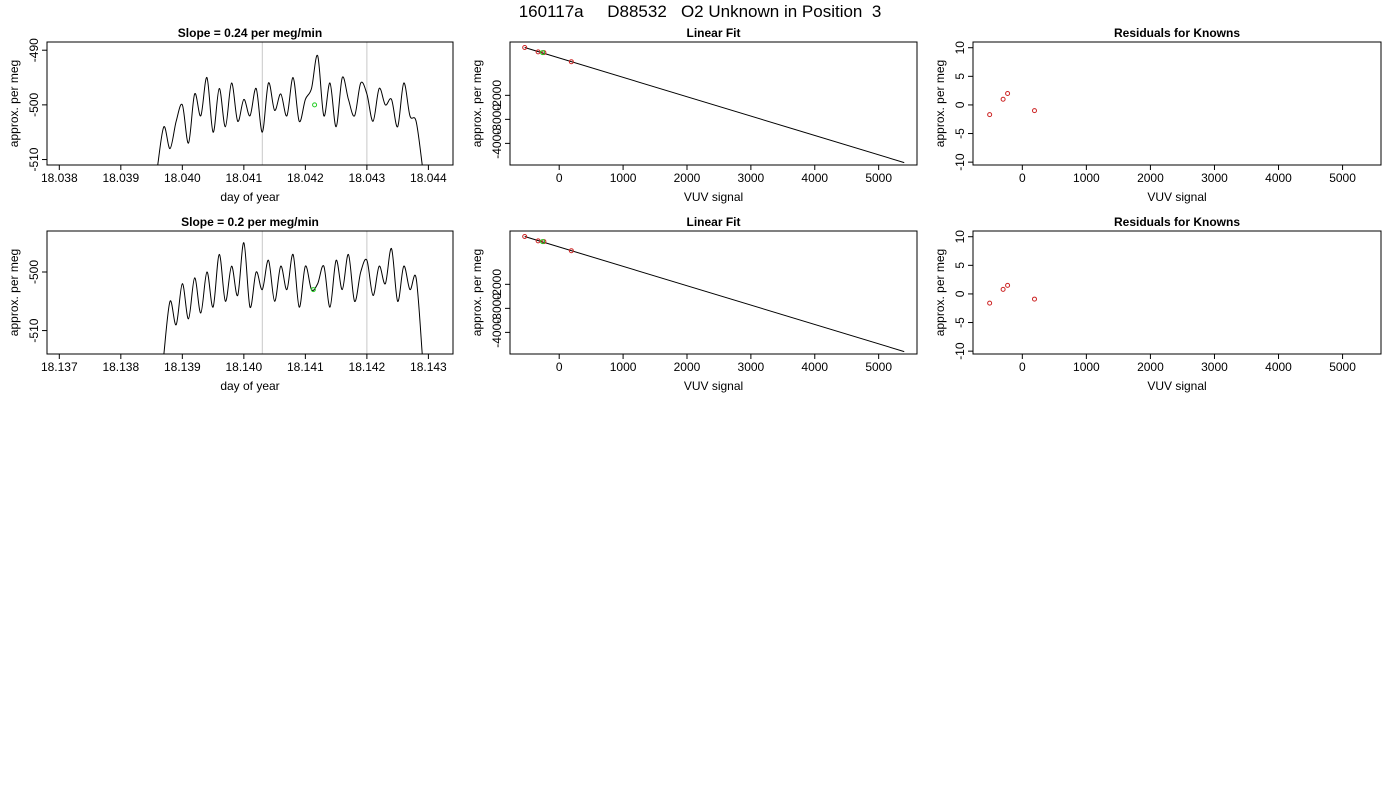  Describe the element at coordinates (120, 367) in the screenshot. I see `x-tick-label: 18.138` at that location.